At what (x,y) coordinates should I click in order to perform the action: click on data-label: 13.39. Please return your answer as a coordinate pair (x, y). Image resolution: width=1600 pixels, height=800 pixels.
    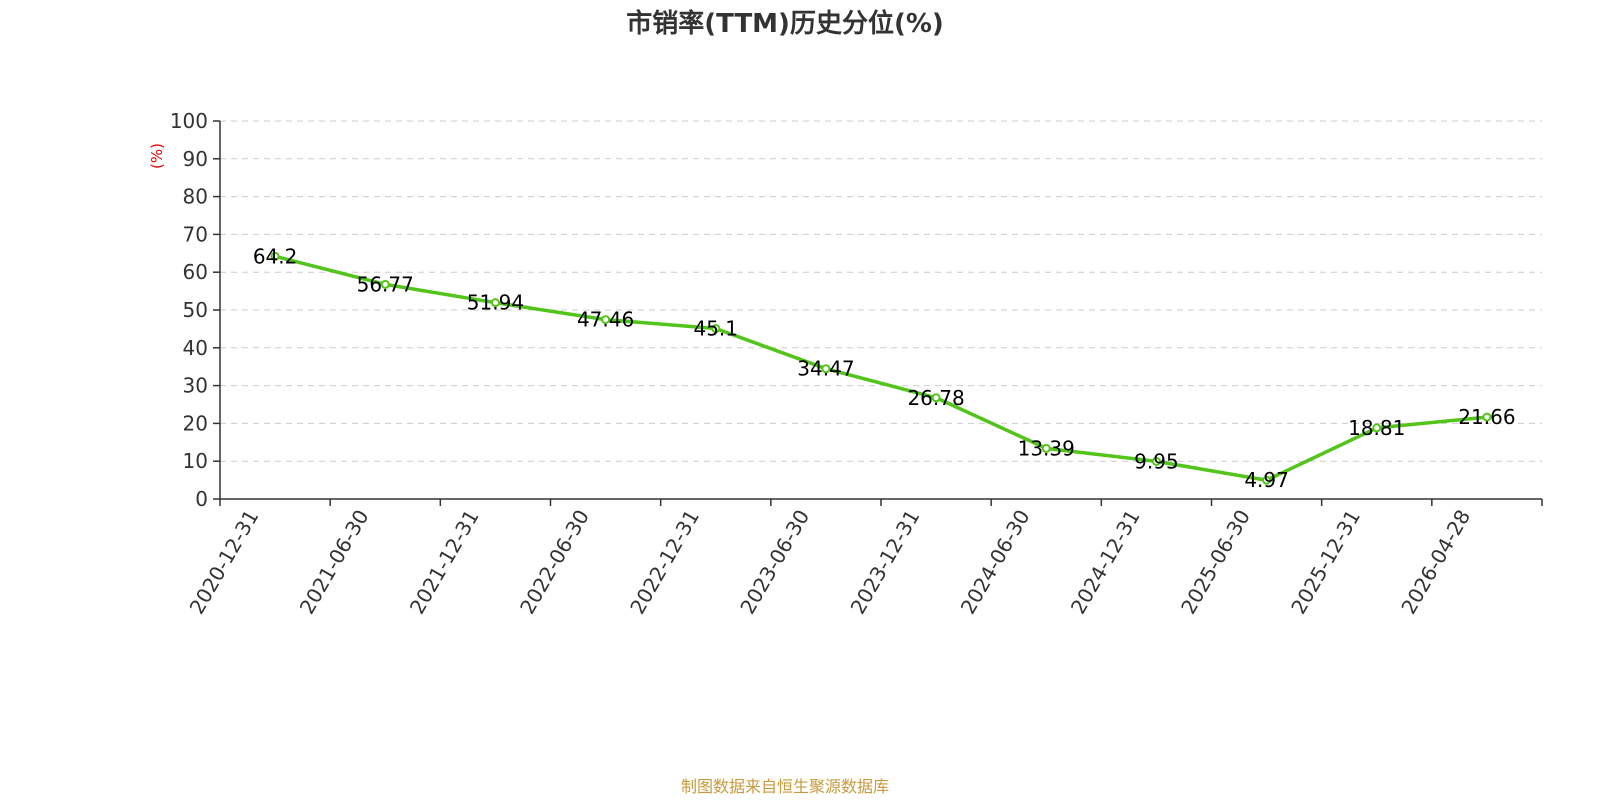
    Looking at the image, I should click on (1046, 448).